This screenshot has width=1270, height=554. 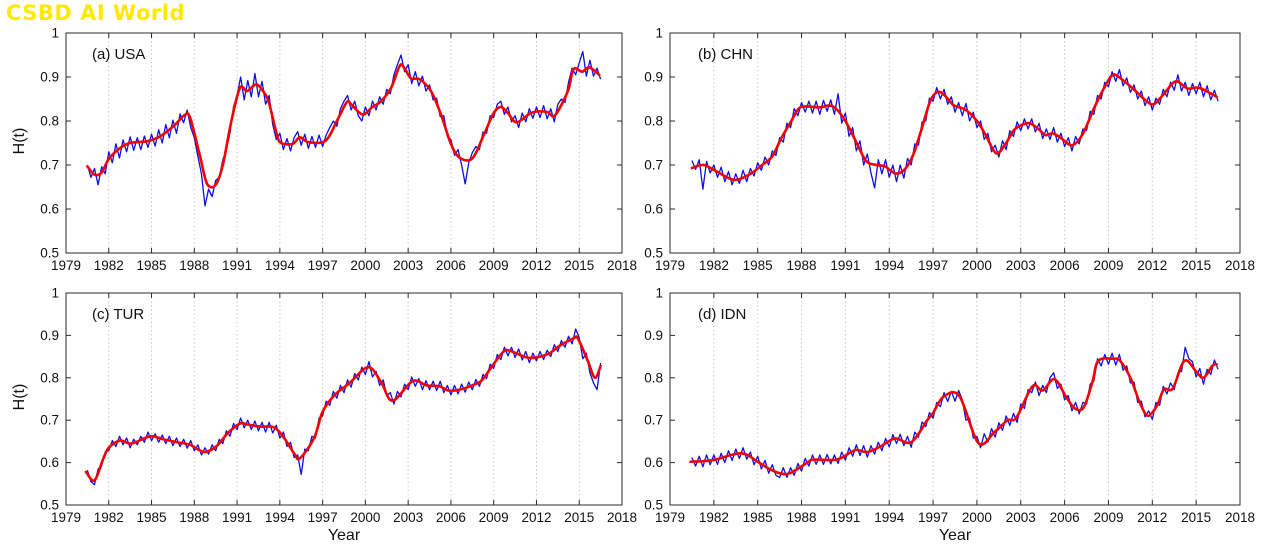 I want to click on series-raw-CHN, so click(x=955, y=129).